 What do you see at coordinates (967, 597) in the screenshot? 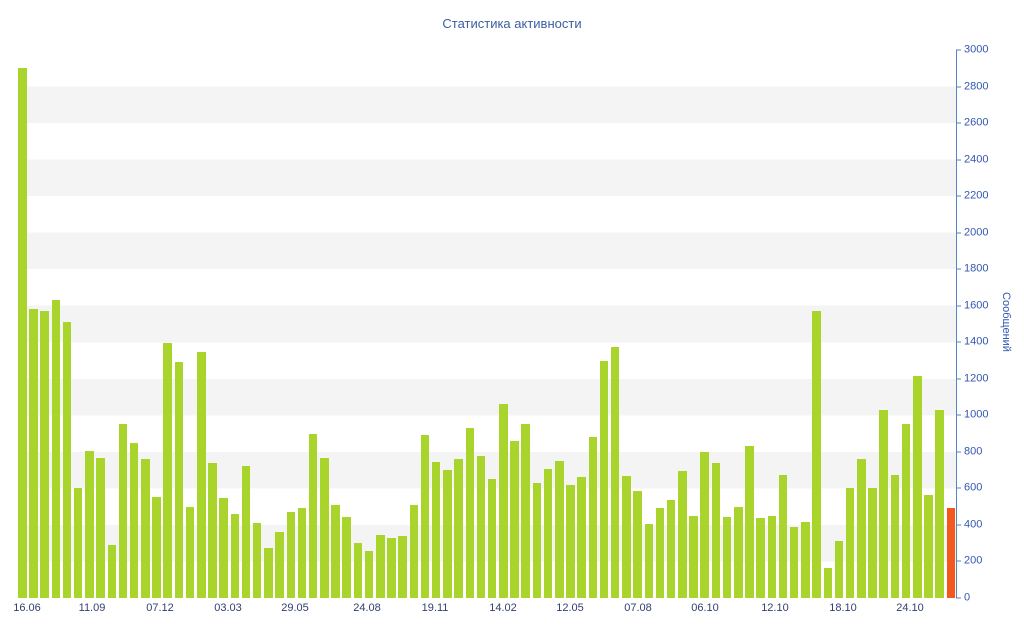
I see `y-tick-label: 0` at bounding box center [967, 597].